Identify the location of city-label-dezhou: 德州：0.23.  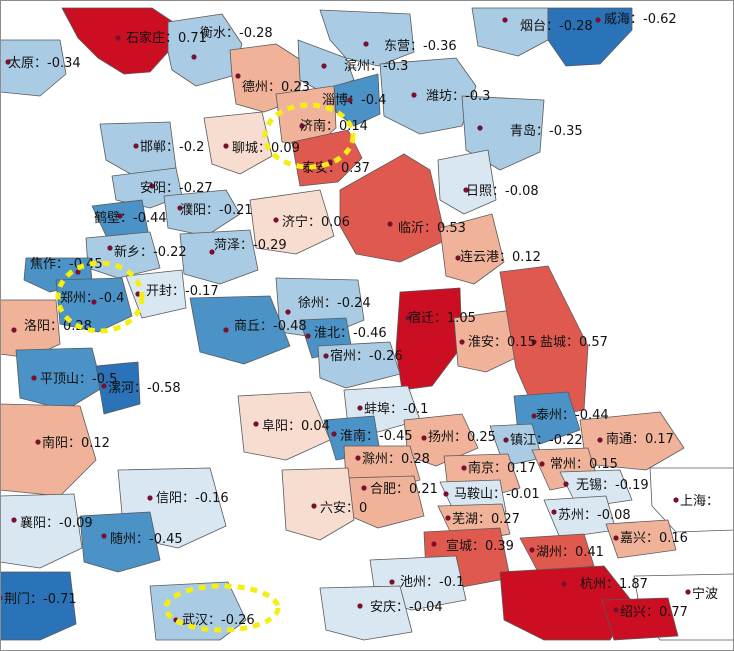
(276, 87).